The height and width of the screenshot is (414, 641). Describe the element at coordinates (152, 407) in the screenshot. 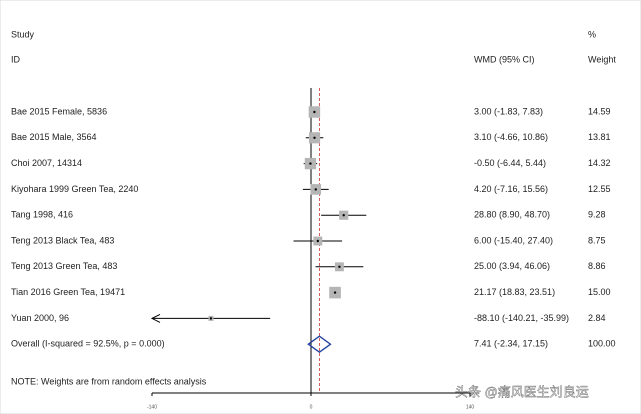

I see `x-tick-label: -140` at that location.